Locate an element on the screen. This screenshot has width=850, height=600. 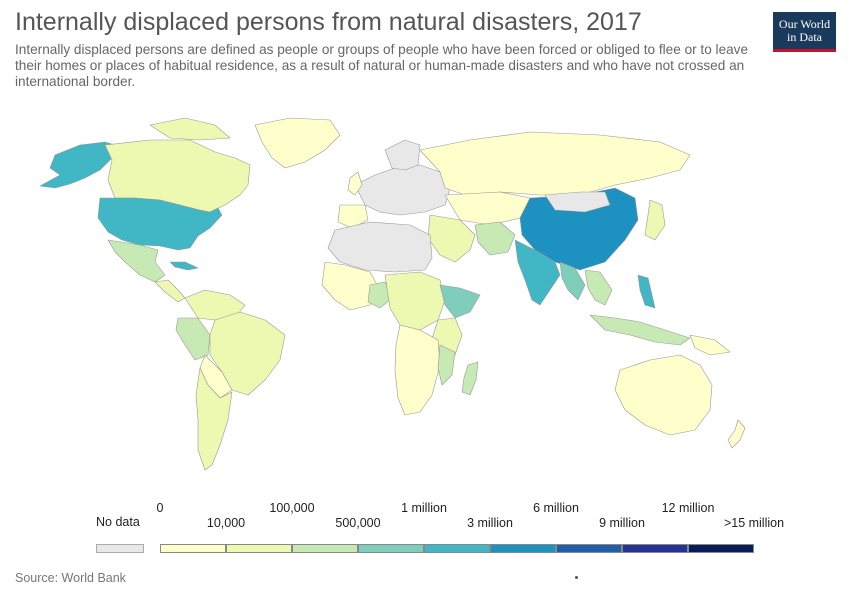
region-japan is located at coordinates (655, 220).